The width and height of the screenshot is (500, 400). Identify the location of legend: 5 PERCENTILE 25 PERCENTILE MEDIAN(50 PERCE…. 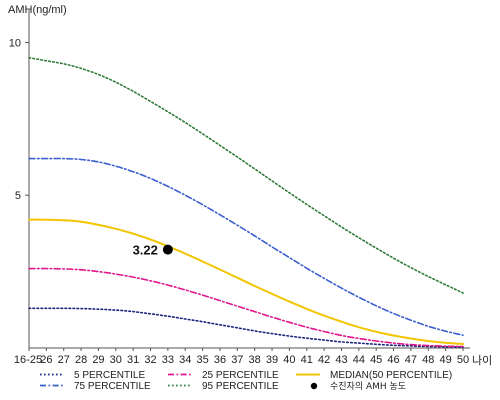
(246, 381).